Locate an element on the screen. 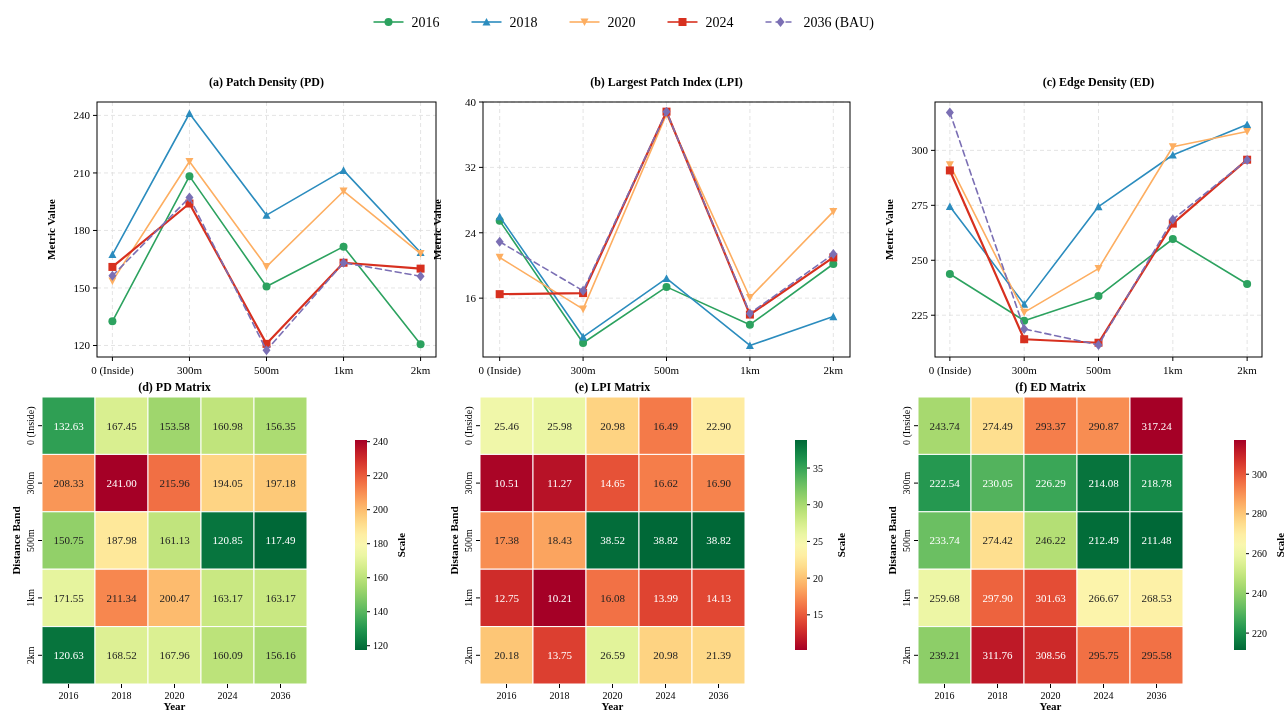 The height and width of the screenshot is (717, 1285). data-label: 12.75 is located at coordinates (507, 597).